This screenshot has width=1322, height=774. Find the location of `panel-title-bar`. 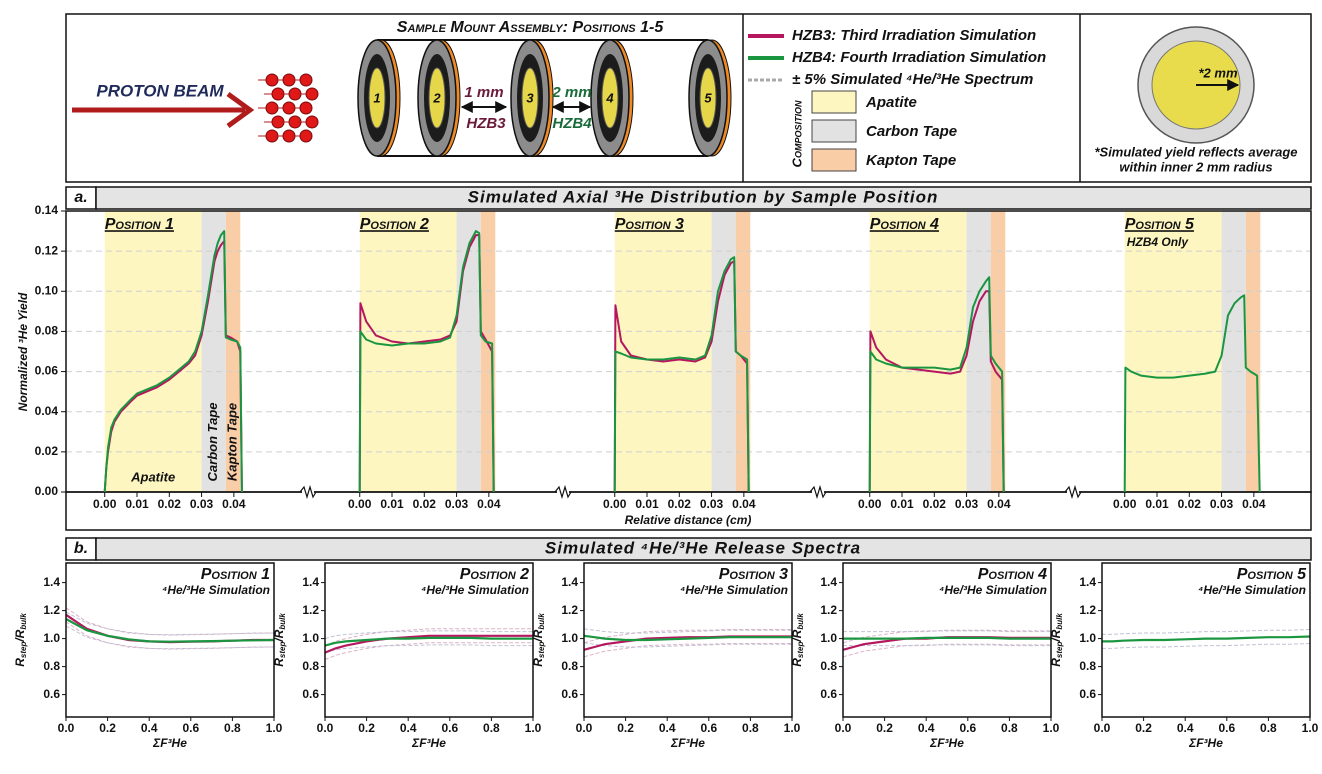

panel-title-bar is located at coordinates (703, 198).